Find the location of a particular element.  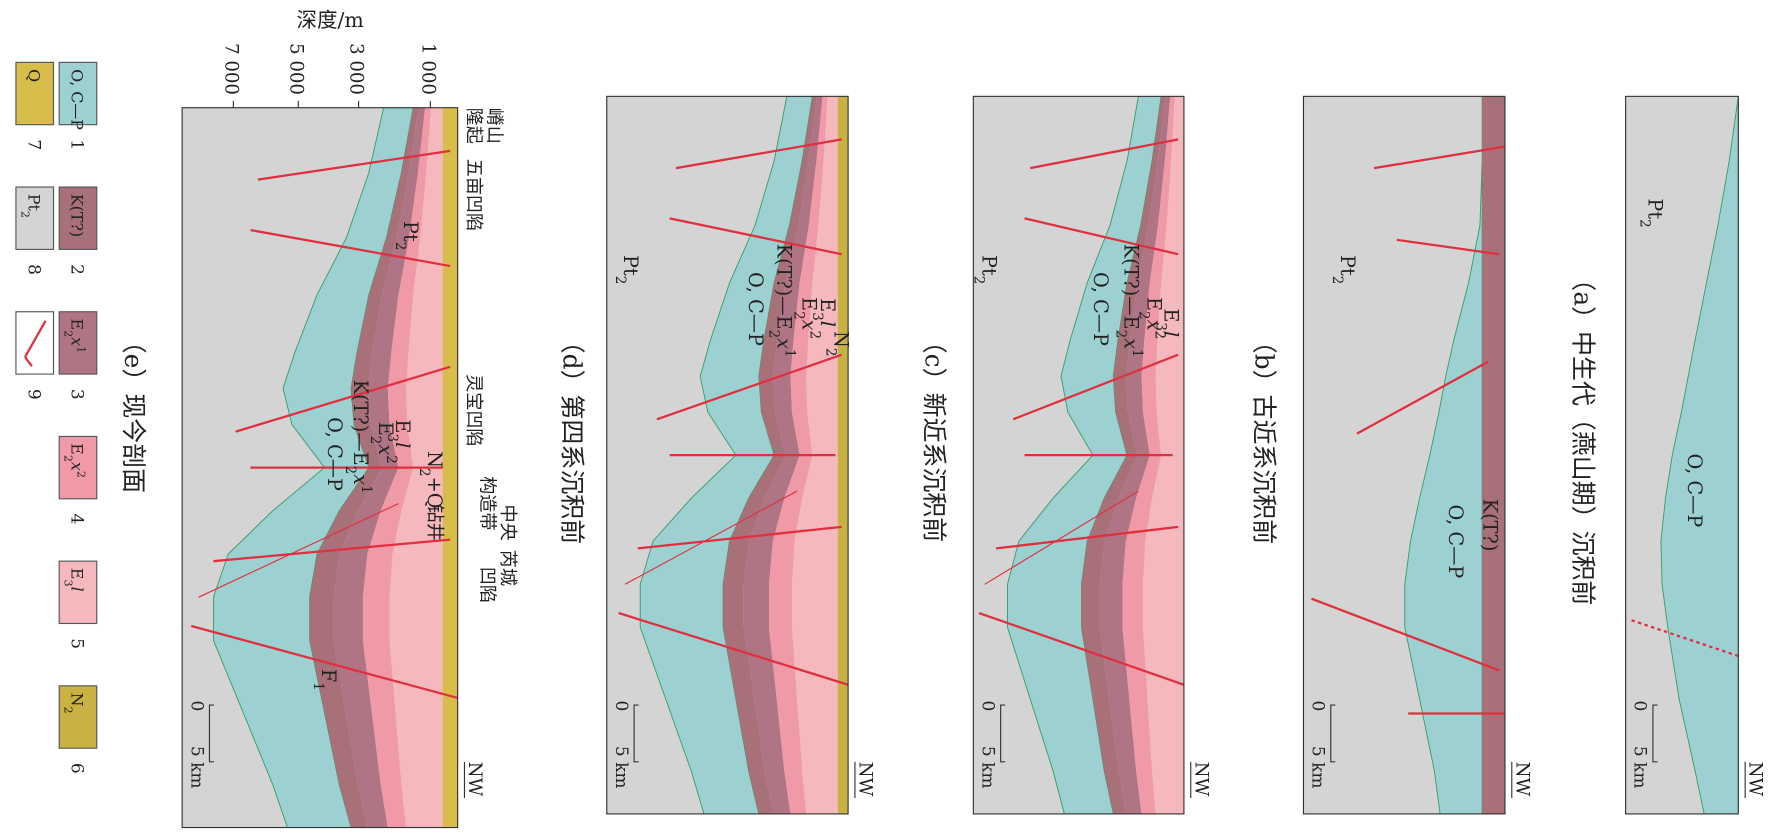

panel-caption: （c）新近系沉积前 is located at coordinates (934, 435).